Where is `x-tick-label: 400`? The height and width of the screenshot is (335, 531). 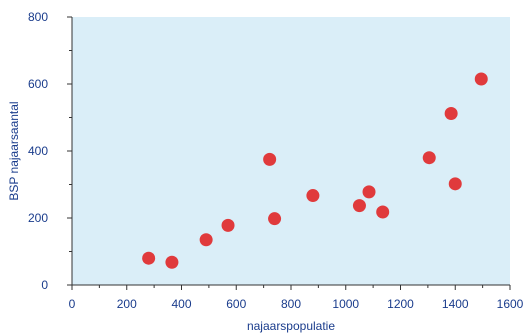
x-tick-label: 400 is located at coordinates (181, 304).